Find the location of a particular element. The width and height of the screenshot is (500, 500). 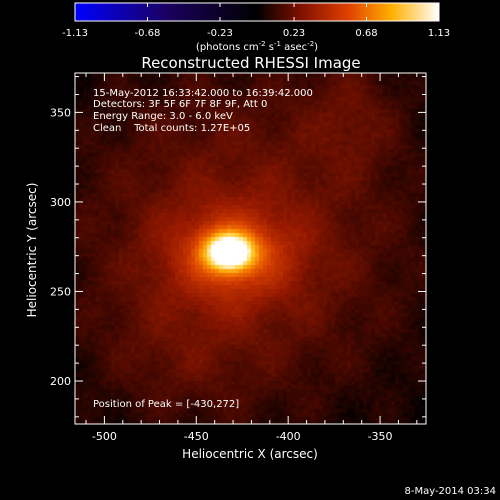

y-tick-label: 250 is located at coordinates (60, 291).